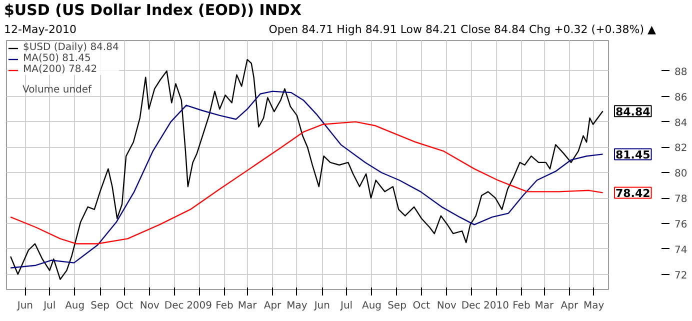 The image size is (692, 321). Describe the element at coordinates (462, 30) in the screenshot. I see `text: Open 84.71 High 84.91 Low 84.21 Close 84.84 Chg +0.32 (+0.38%) ▲` at that location.